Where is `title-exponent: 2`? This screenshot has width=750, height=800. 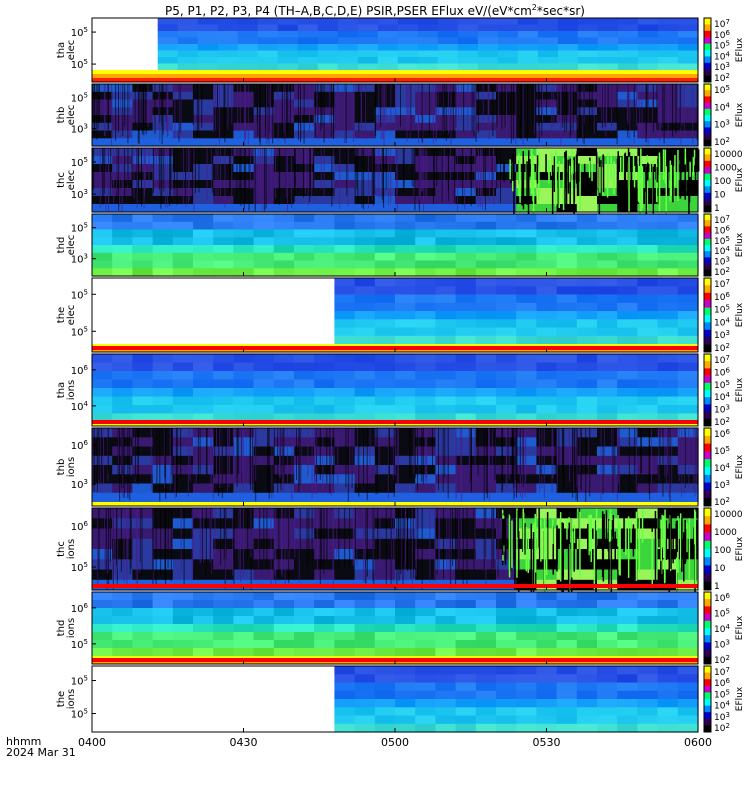
title-exponent: 2 is located at coordinates (534, 7).